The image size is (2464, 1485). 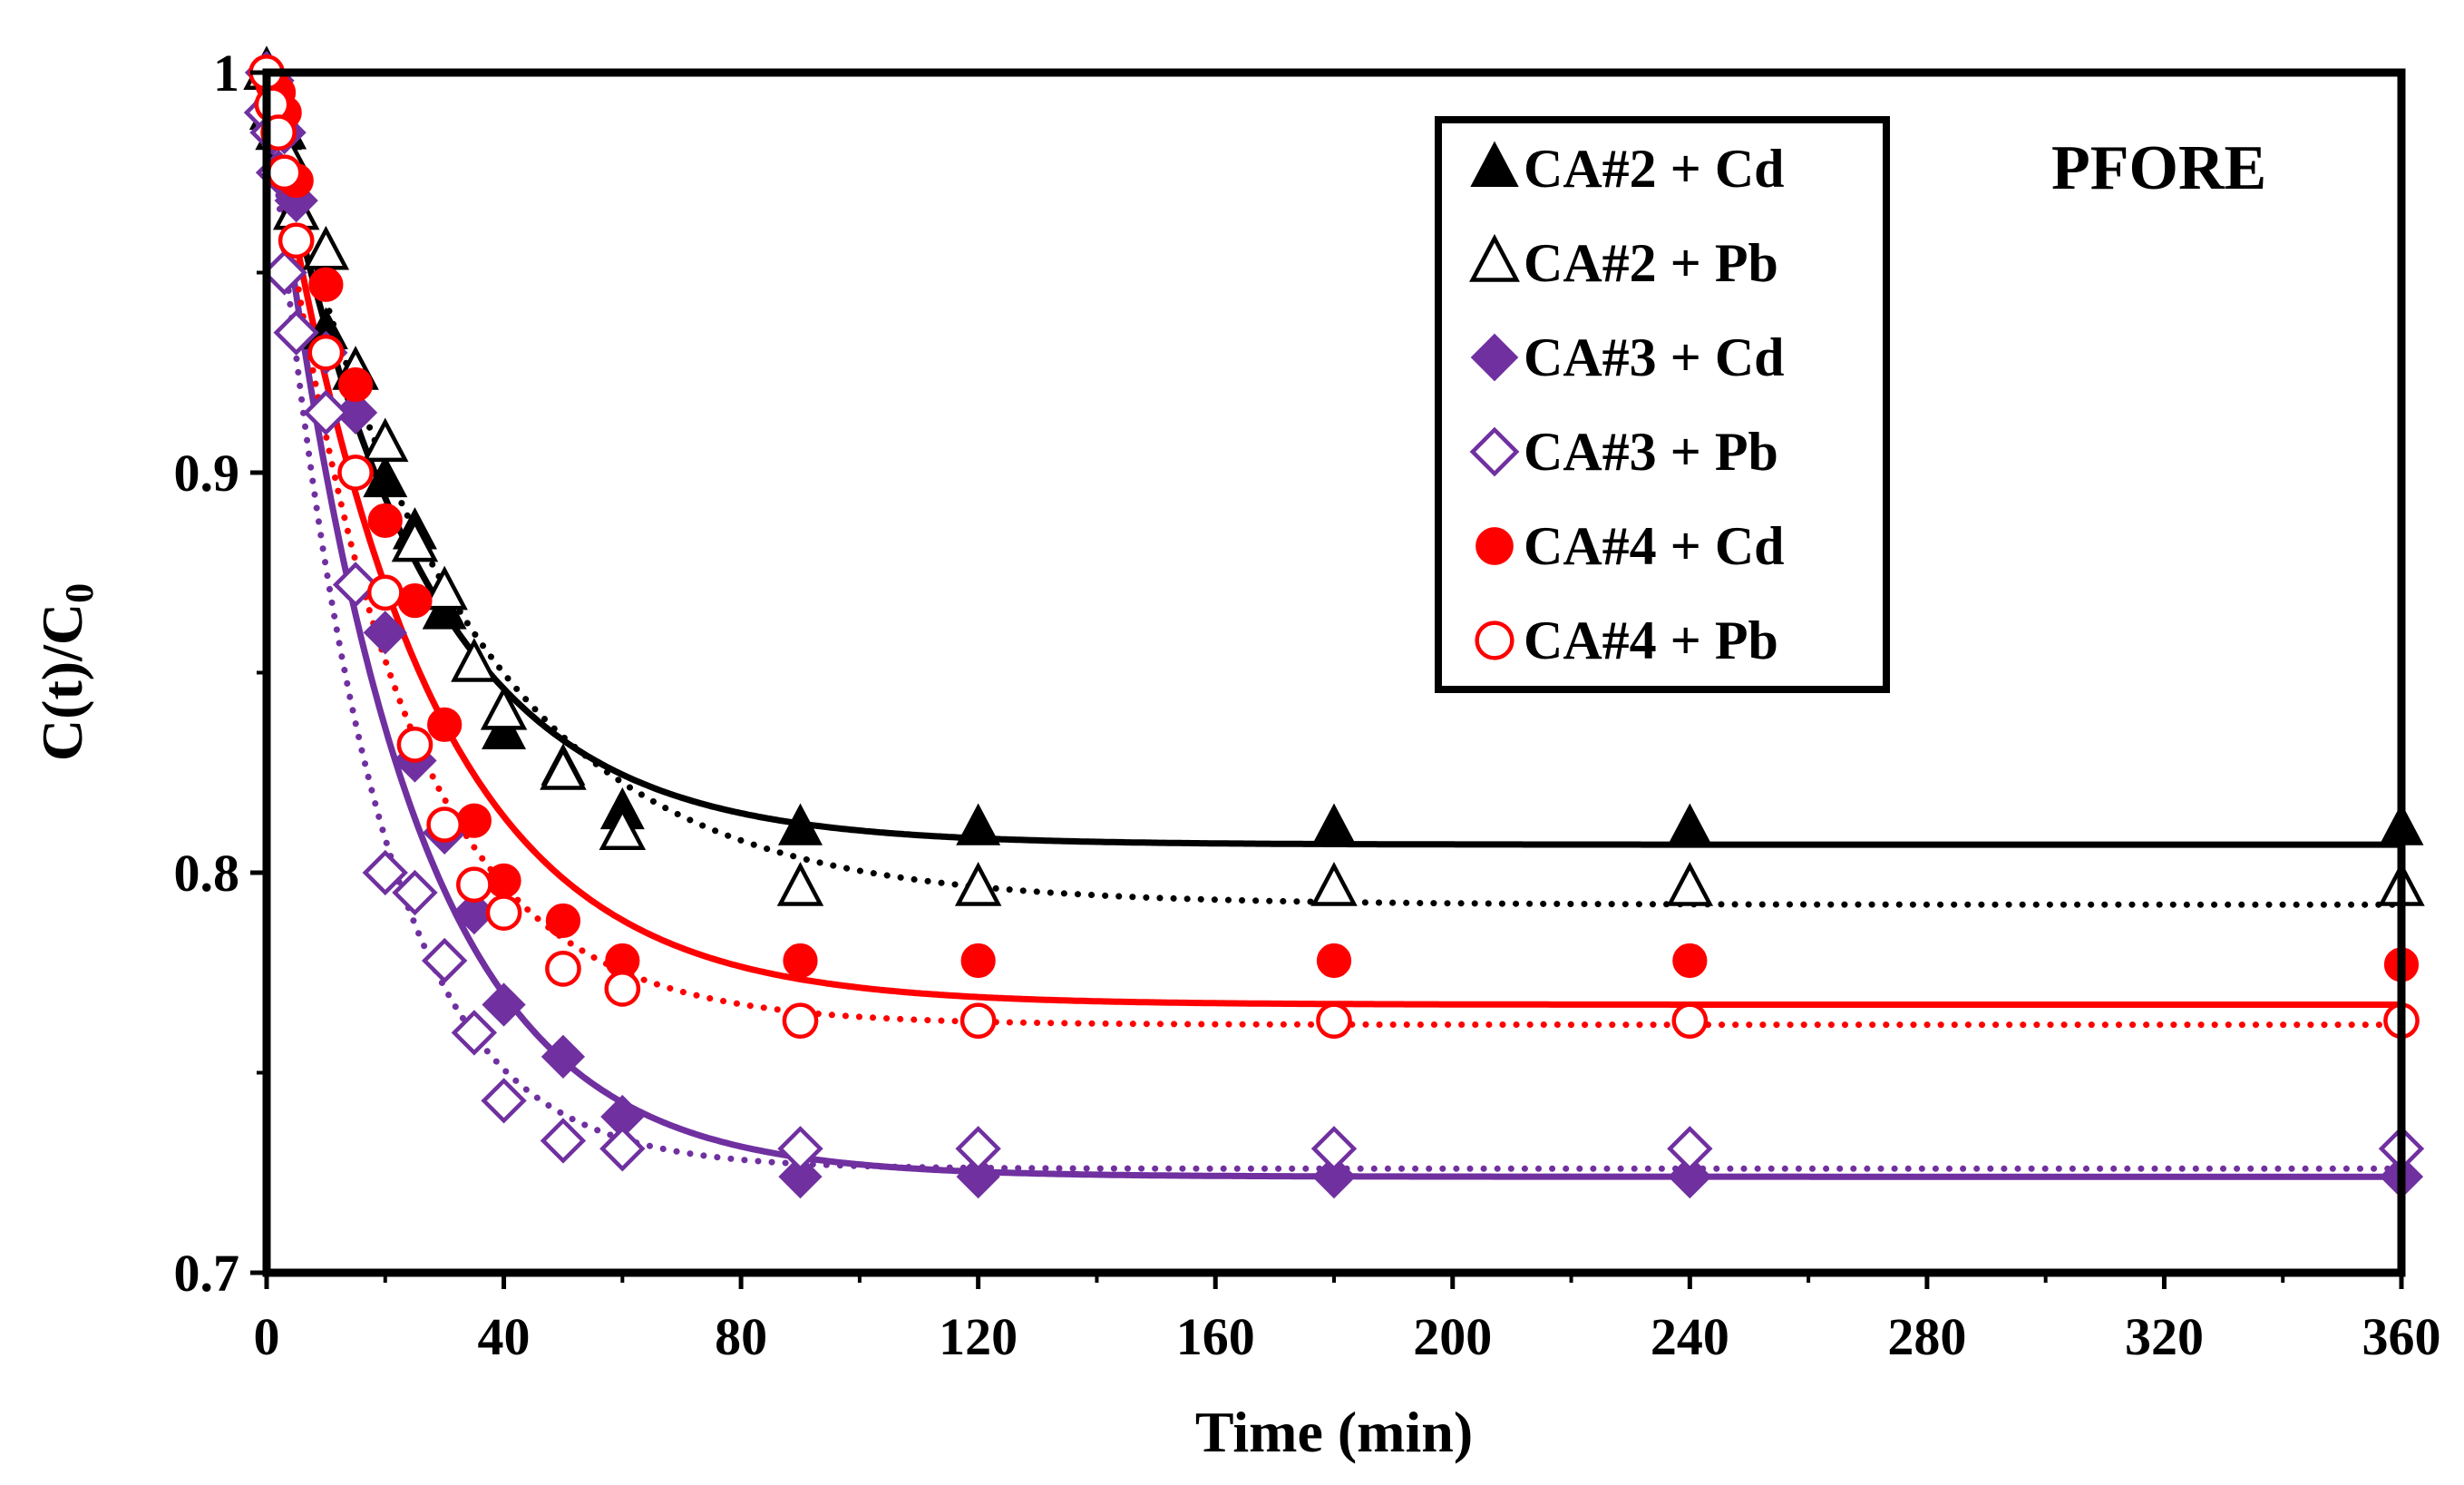 I want to click on y-axis-title-subscript: 0, so click(x=79, y=593).